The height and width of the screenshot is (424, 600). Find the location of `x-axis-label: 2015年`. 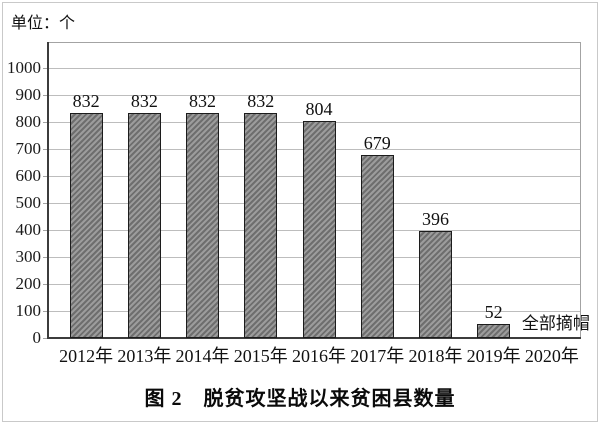

x-axis-label: 2015年 is located at coordinates (260, 356).